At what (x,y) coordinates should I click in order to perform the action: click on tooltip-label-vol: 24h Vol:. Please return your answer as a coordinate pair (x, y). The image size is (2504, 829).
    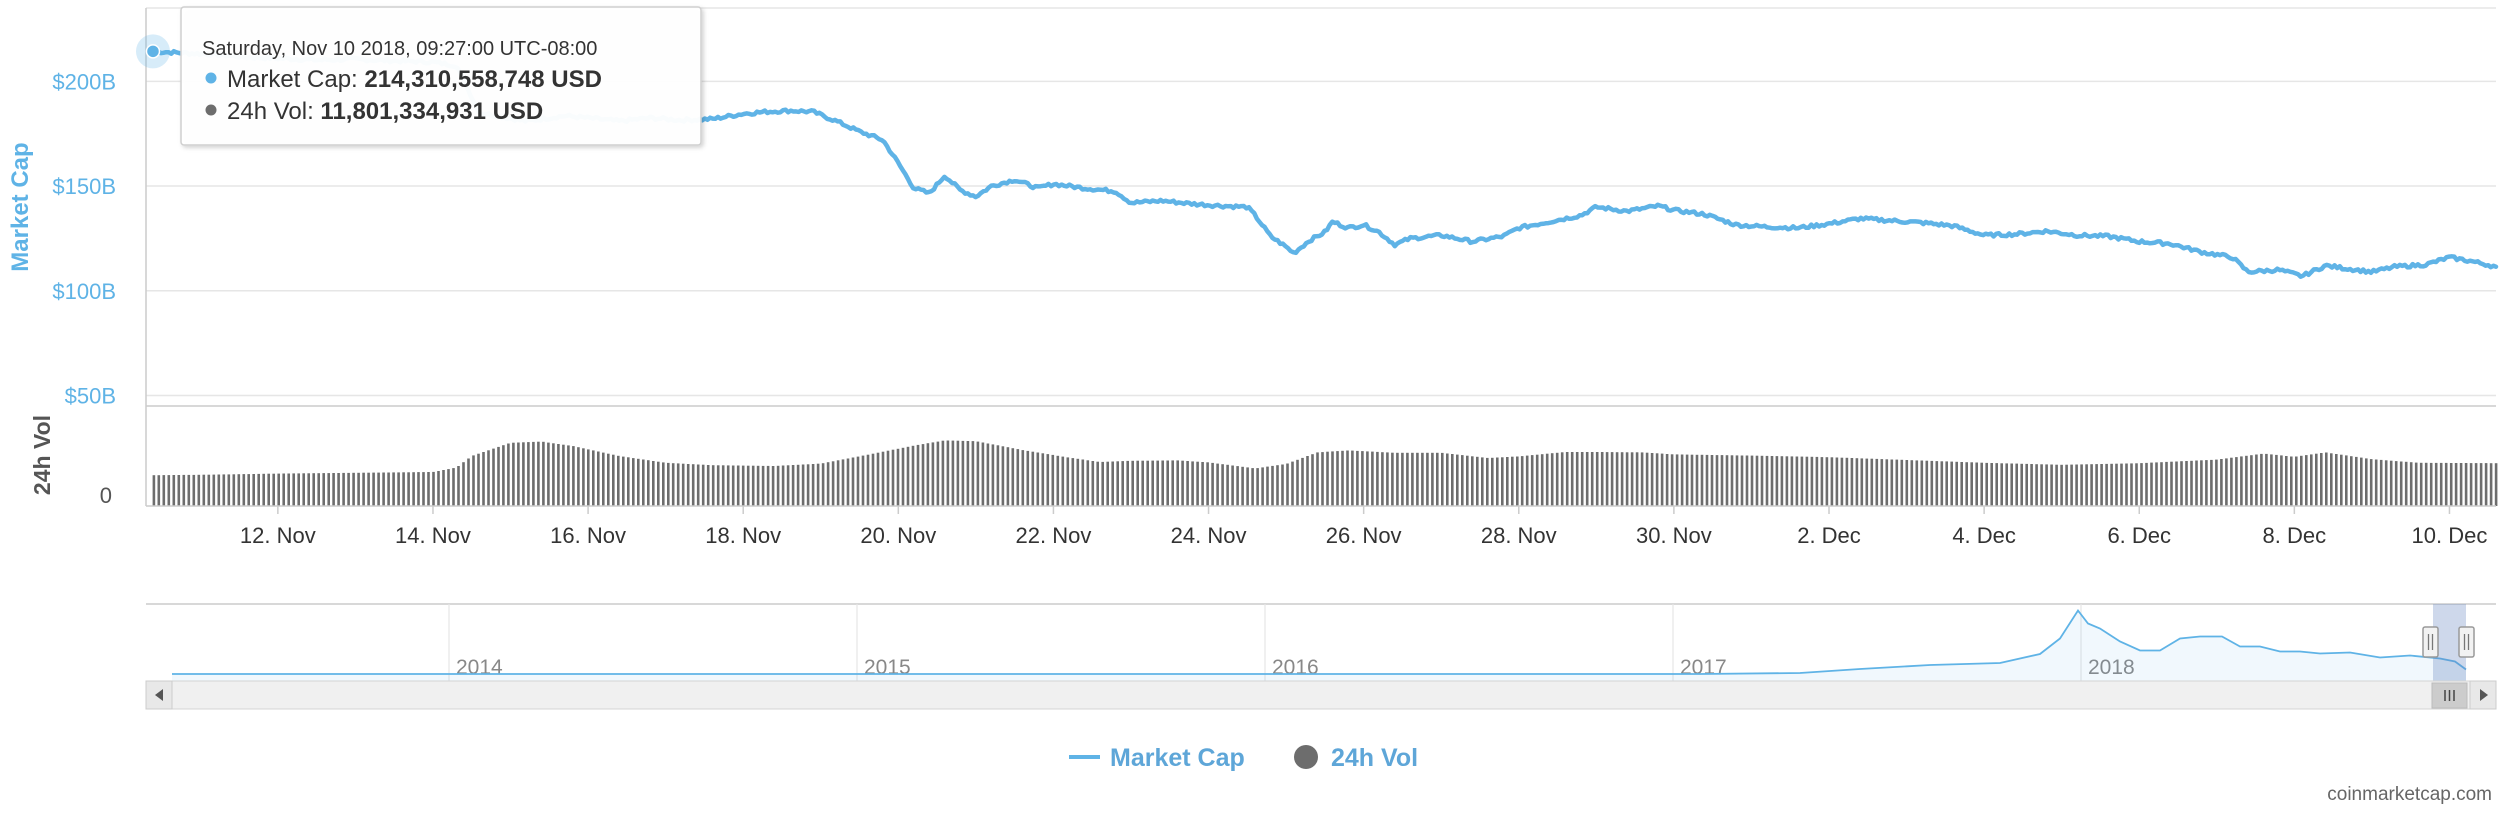
    Looking at the image, I should click on (273, 111).